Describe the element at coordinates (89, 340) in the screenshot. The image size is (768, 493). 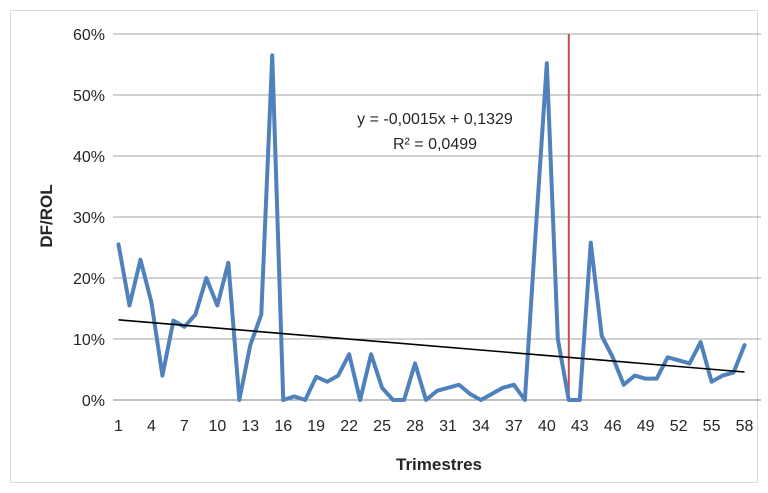
I see `y-tick-label: 10%` at that location.